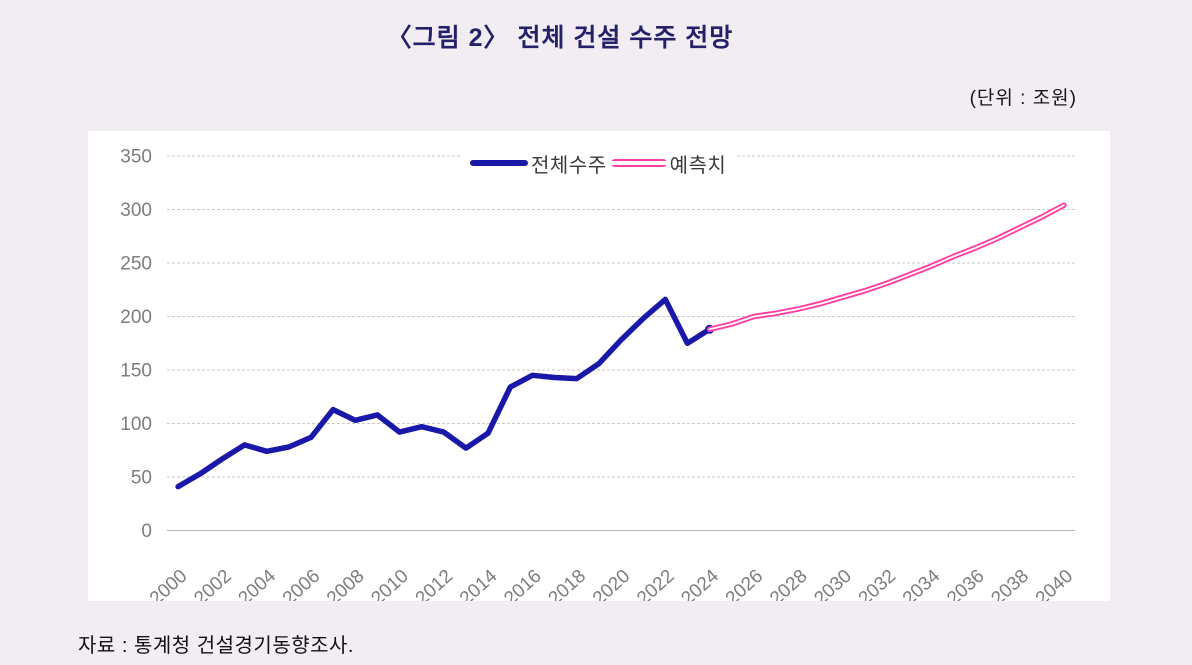  What do you see at coordinates (479, 583) in the screenshot?
I see `svg-text: 2014` at bounding box center [479, 583].